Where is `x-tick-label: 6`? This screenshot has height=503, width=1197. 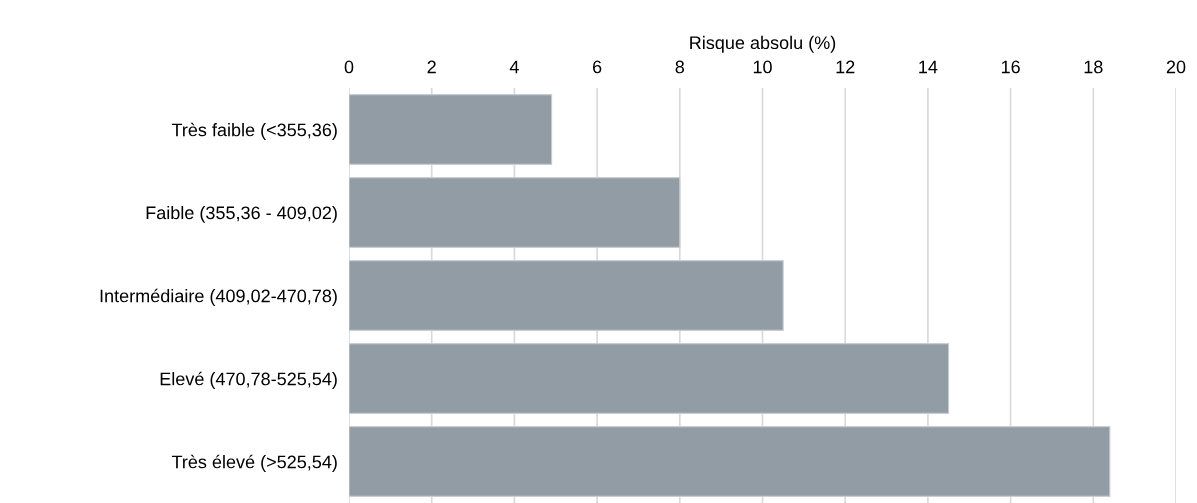 x-tick-label: 6 is located at coordinates (597, 67).